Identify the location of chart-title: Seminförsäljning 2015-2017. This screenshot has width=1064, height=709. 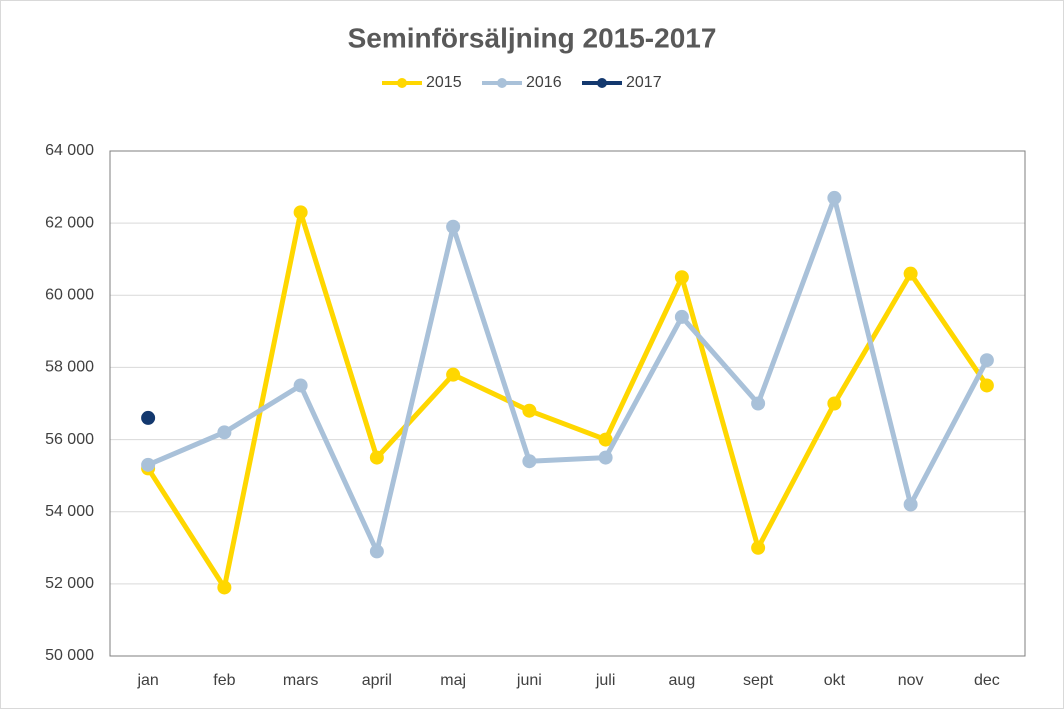
(532, 37).